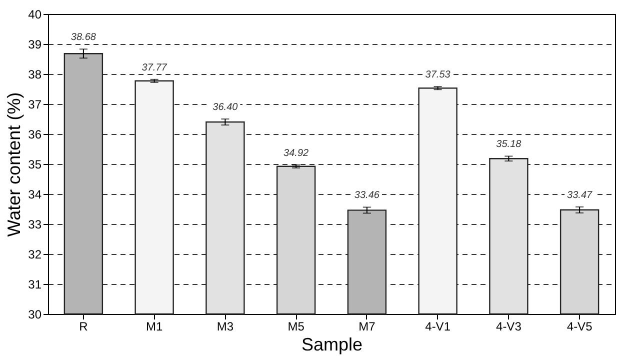  What do you see at coordinates (83, 327) in the screenshot?
I see `x-tick-label: R` at bounding box center [83, 327].